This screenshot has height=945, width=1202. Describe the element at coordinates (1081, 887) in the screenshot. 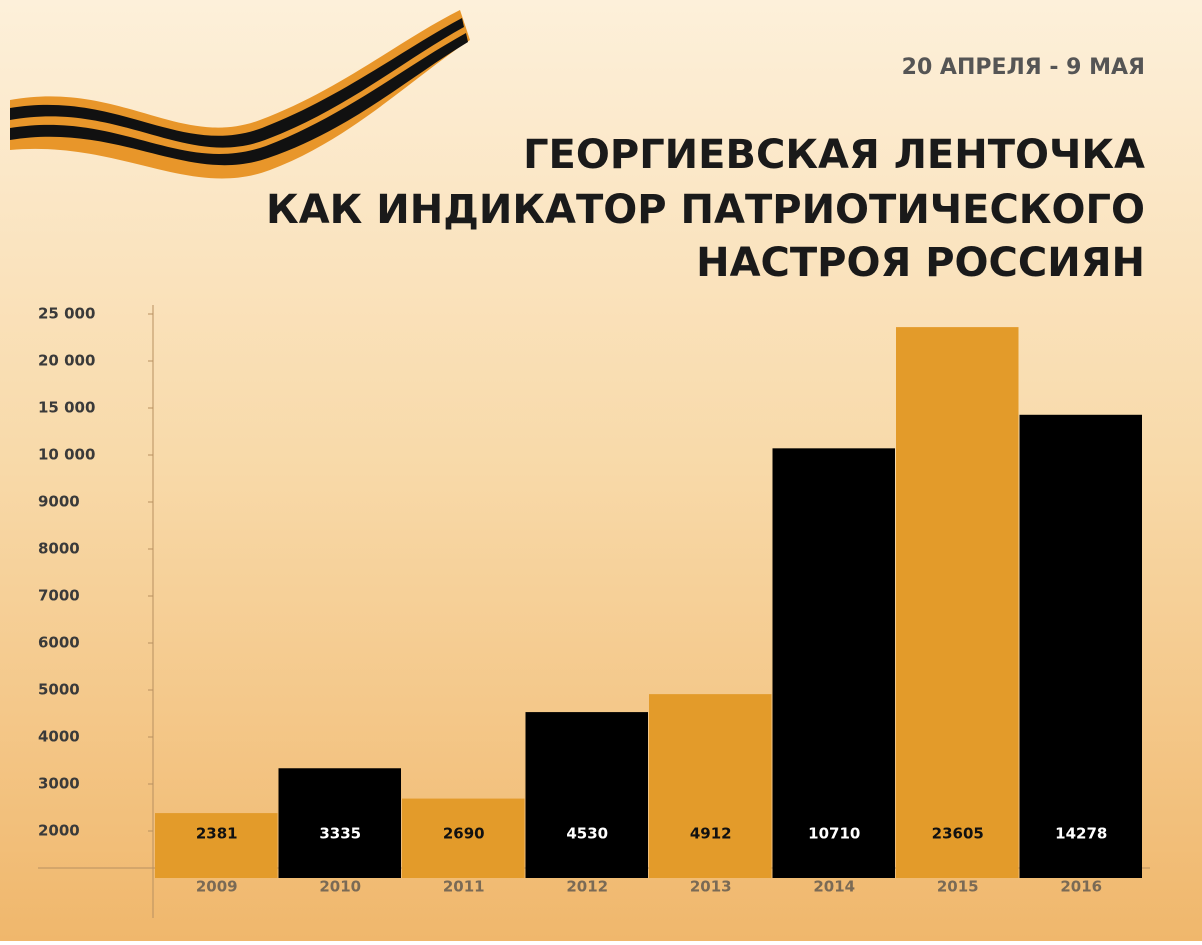

I see `x-tick-label: 2016` at that location.